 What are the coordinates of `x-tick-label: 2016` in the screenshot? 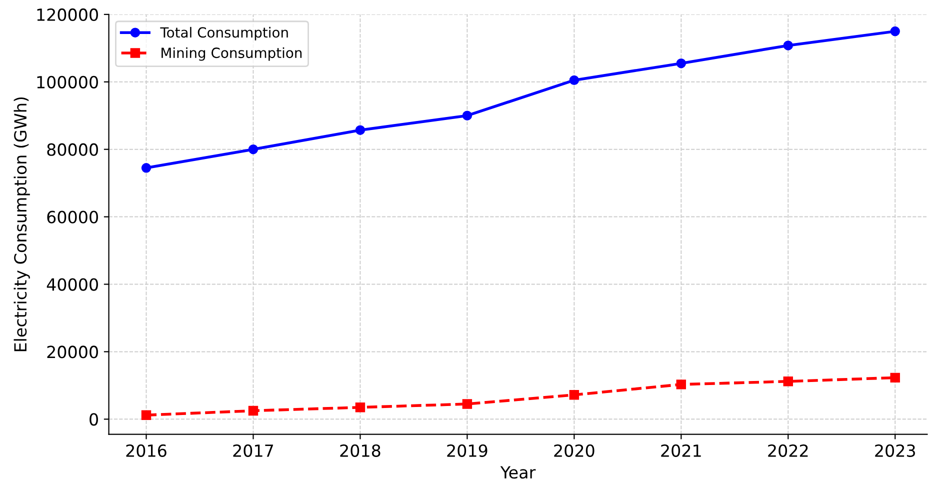 It's located at (146, 450).